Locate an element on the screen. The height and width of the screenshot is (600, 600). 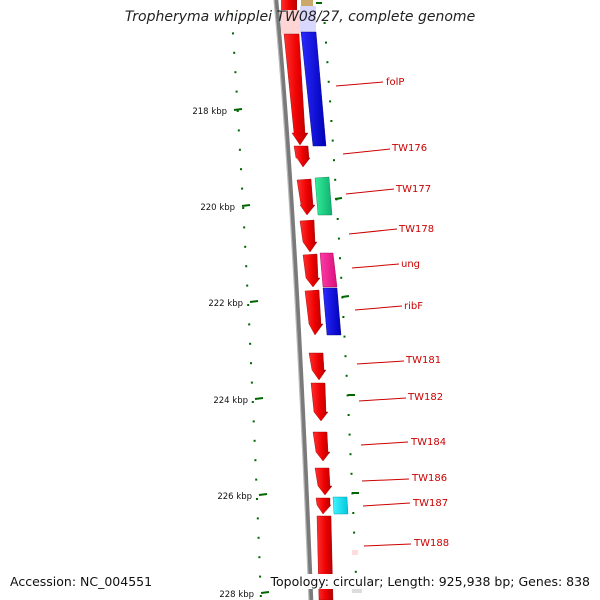
gene-label-ung: ung is located at coordinates (385, 264).